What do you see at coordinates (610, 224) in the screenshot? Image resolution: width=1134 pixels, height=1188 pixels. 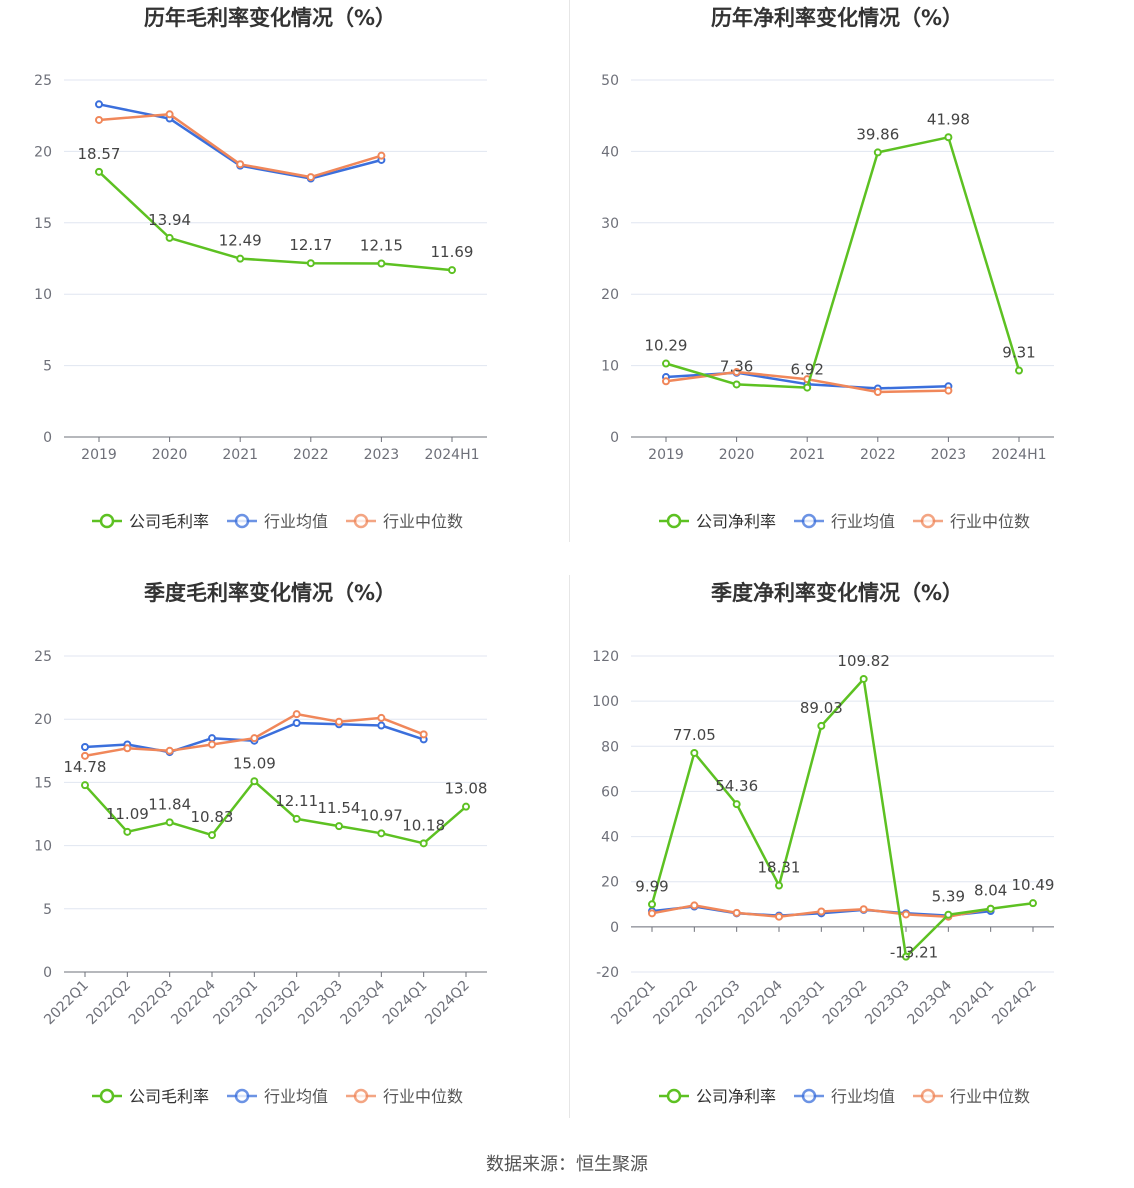 I see `y-tick-label: 30` at bounding box center [610, 224].